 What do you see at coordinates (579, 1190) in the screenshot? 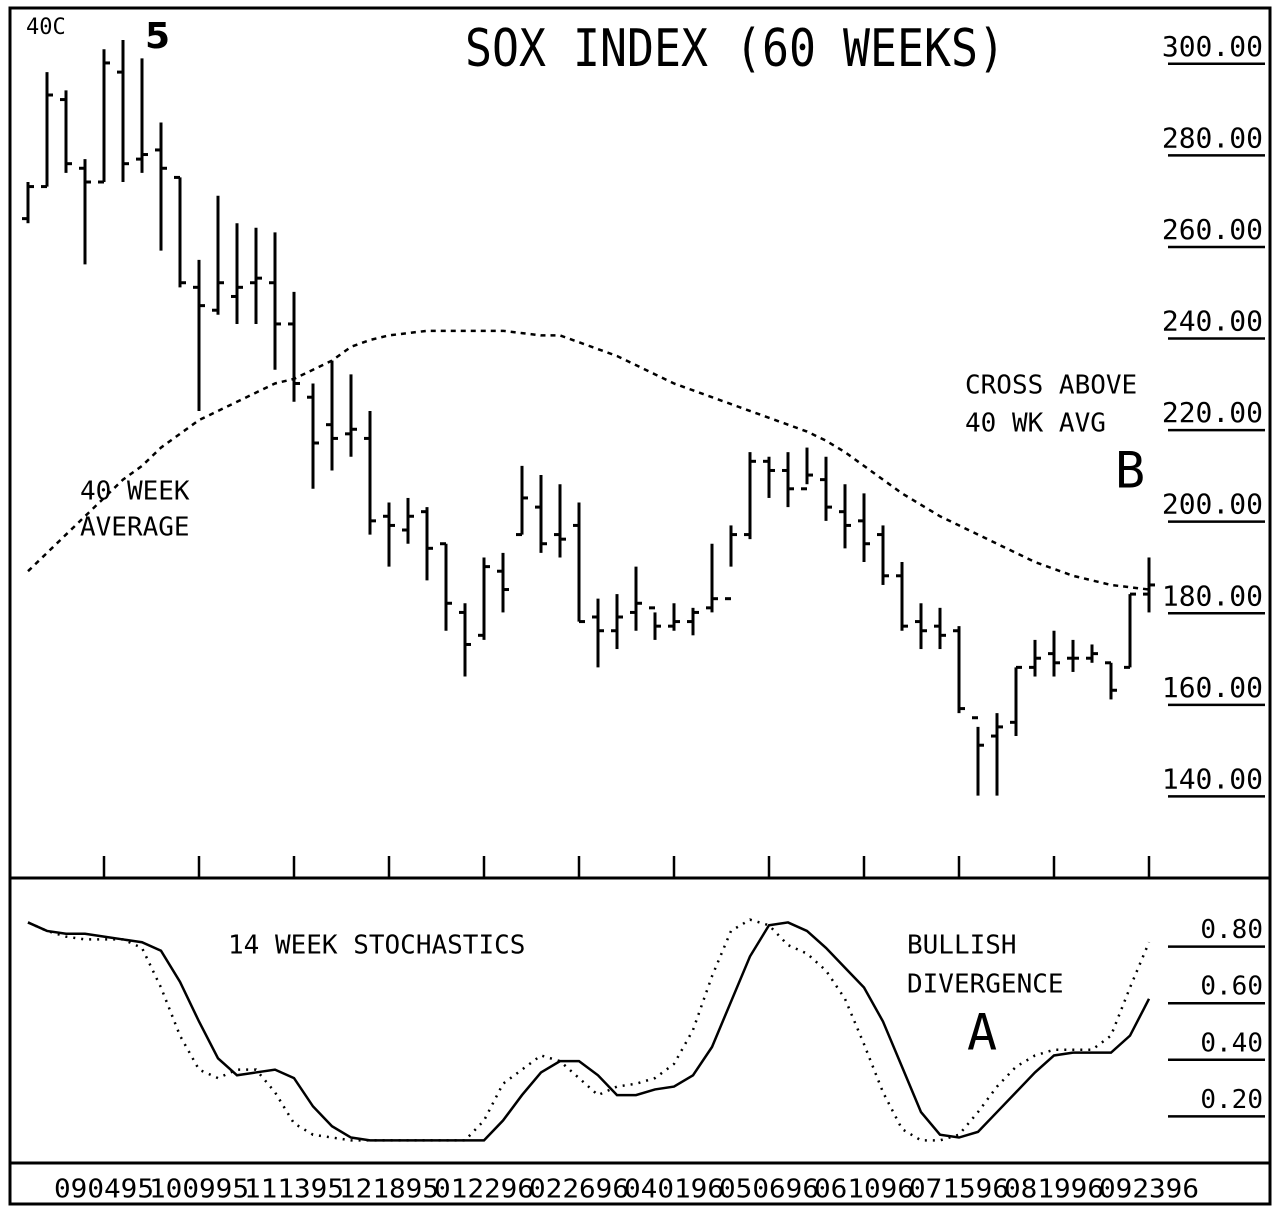
I see `x-tick-label: 022696` at bounding box center [579, 1190].